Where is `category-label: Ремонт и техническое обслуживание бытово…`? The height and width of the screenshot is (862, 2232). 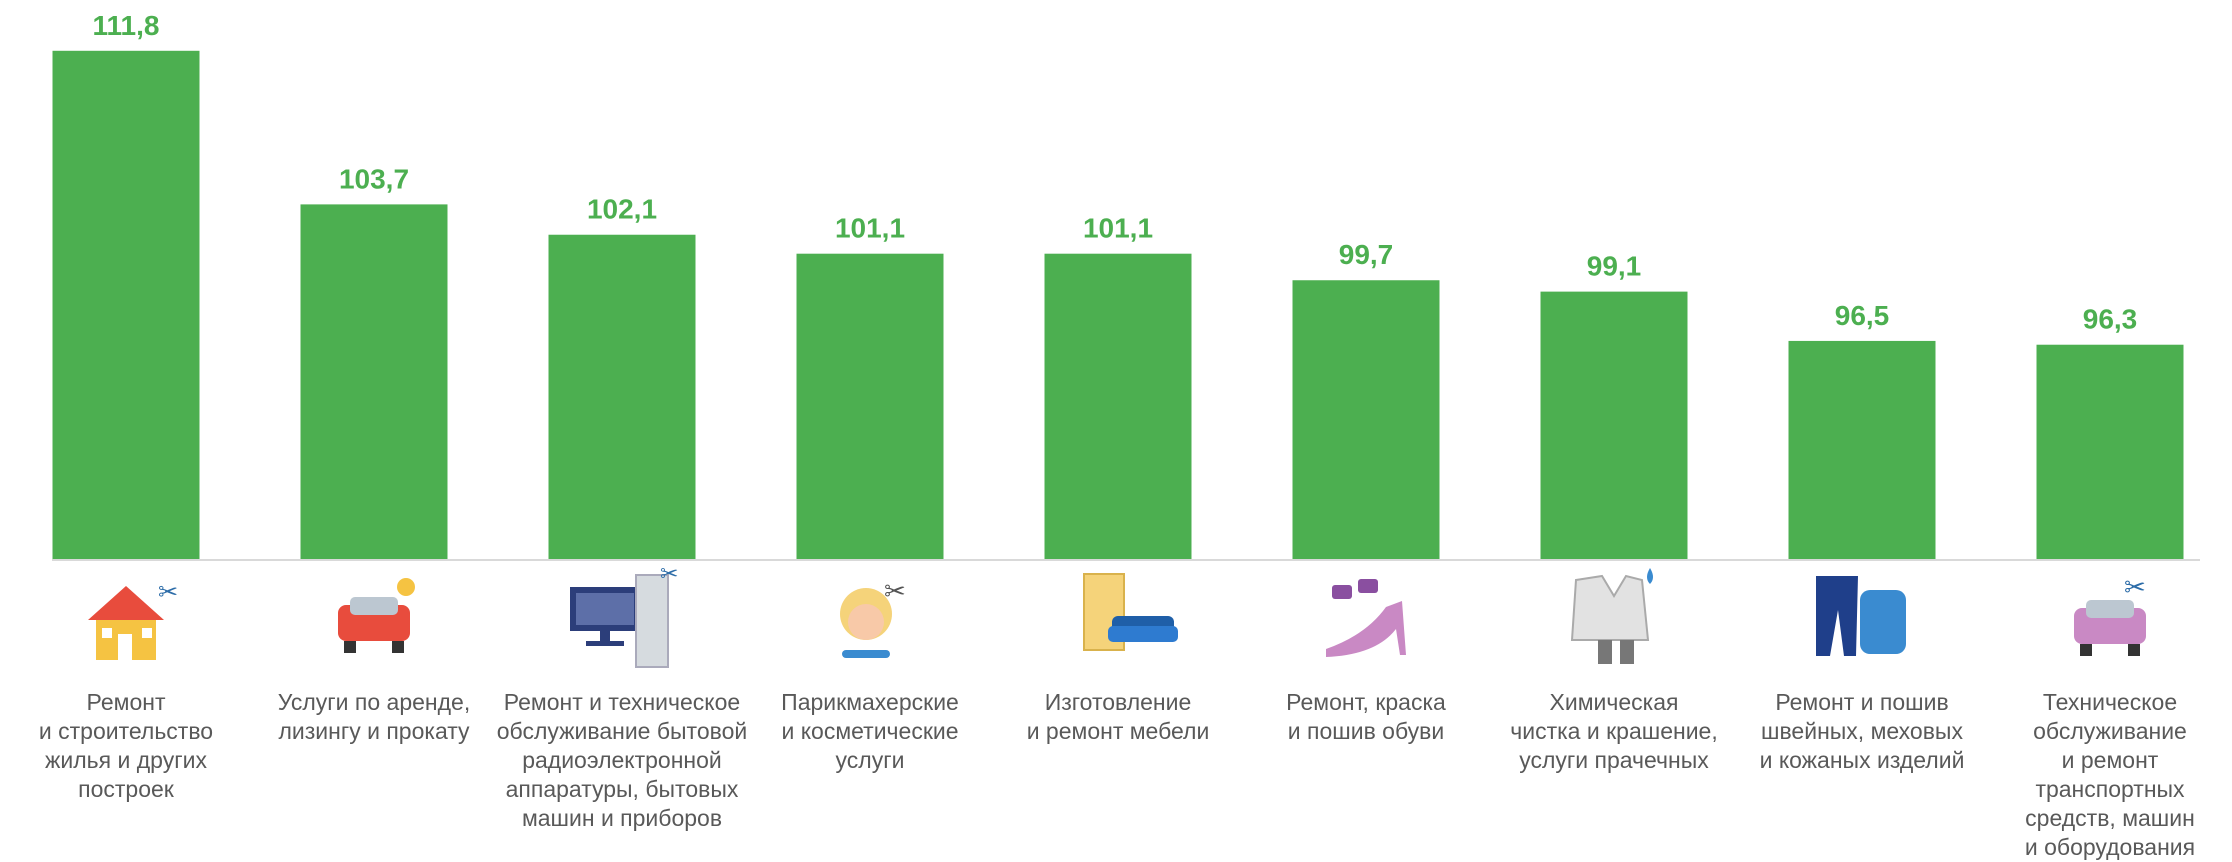 category-label: Ремонт и техническое обслуживание бытово… is located at coordinates (622, 760).